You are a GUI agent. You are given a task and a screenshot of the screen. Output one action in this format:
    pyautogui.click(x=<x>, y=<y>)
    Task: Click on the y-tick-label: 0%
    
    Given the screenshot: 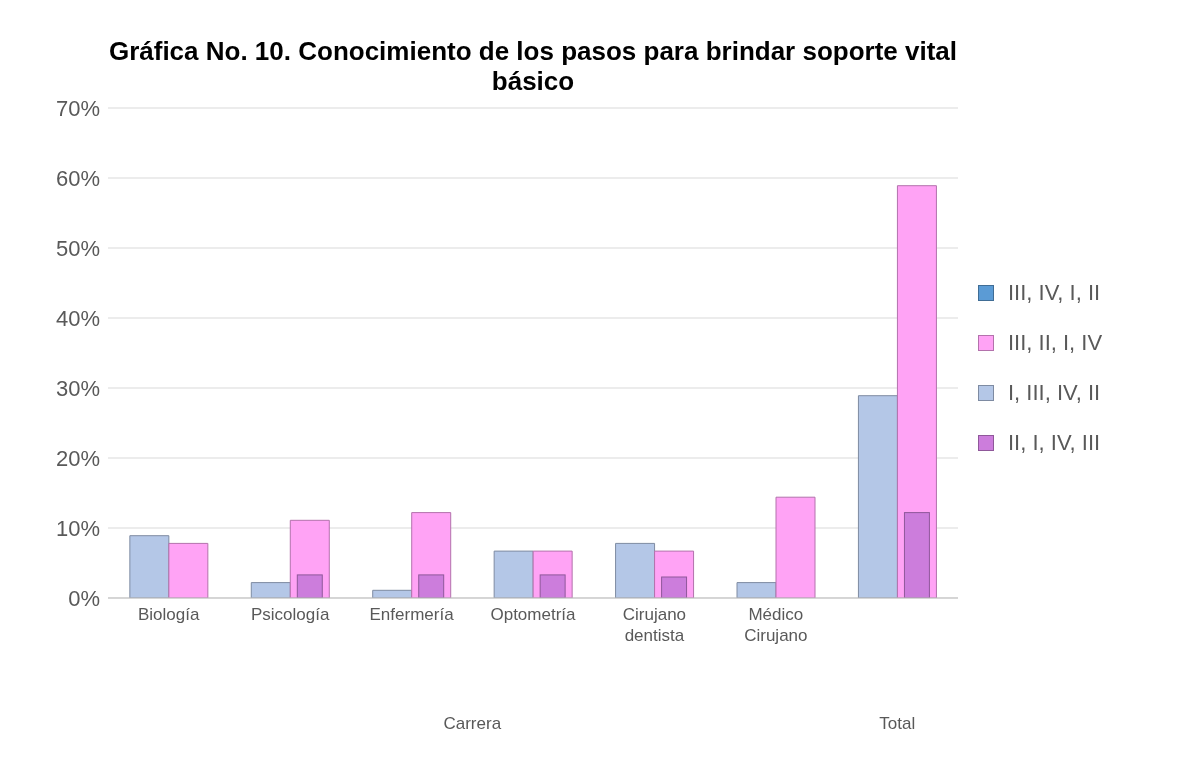 What is the action you would take?
    pyautogui.click(x=84, y=598)
    